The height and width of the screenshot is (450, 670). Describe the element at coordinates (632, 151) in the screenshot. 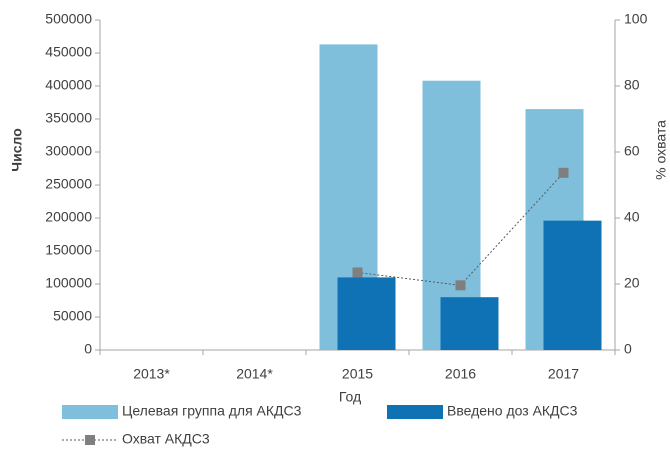

I see `y2-tick-label: 60` at that location.